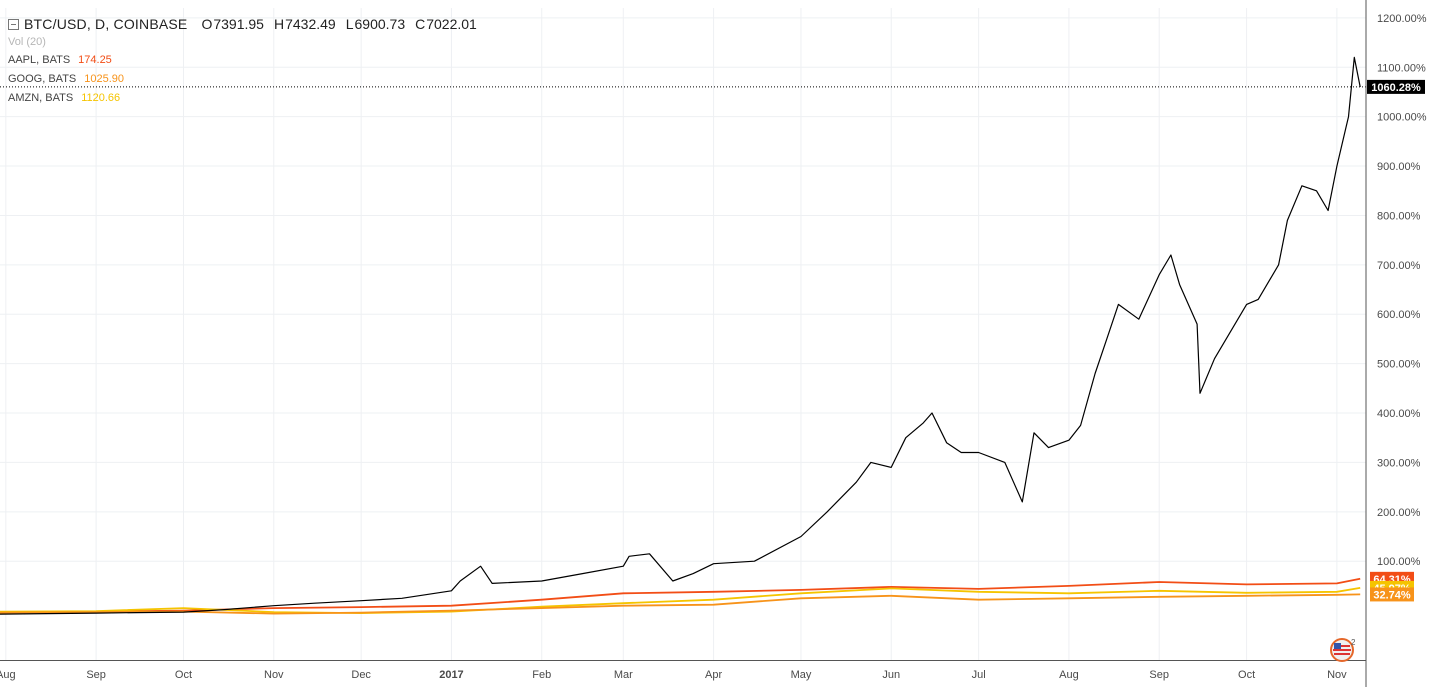 This screenshot has height=687, width=1436. What do you see at coordinates (712, 86) in the screenshot?
I see `price-line: 1060.28%` at bounding box center [712, 86].